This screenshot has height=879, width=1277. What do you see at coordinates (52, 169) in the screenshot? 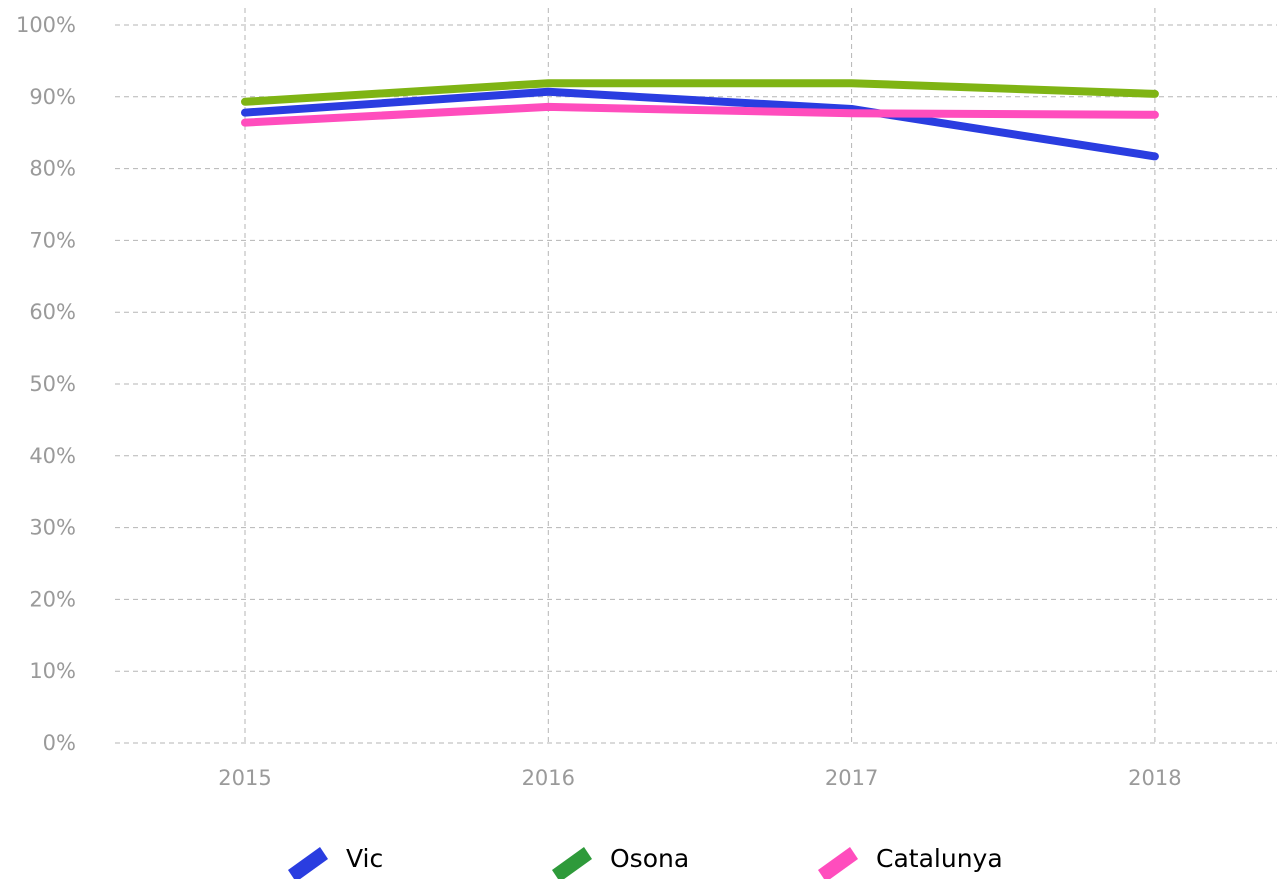
I see `y-tick-label: 80%` at bounding box center [52, 169].